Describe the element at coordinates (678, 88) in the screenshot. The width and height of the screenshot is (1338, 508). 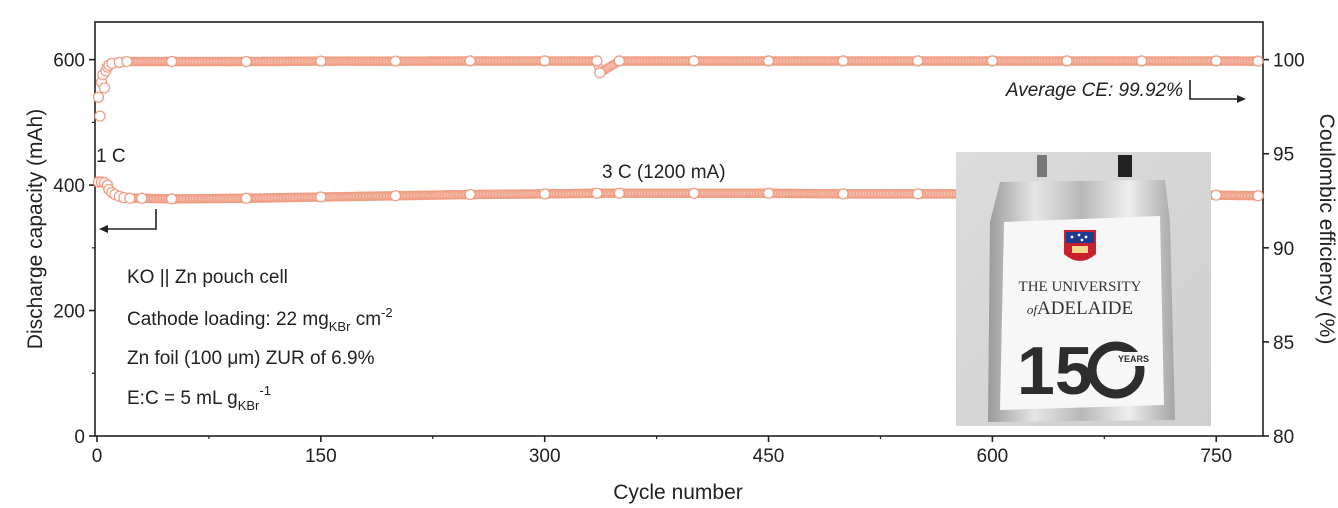
I see `series-coulombic-efficiency` at that location.